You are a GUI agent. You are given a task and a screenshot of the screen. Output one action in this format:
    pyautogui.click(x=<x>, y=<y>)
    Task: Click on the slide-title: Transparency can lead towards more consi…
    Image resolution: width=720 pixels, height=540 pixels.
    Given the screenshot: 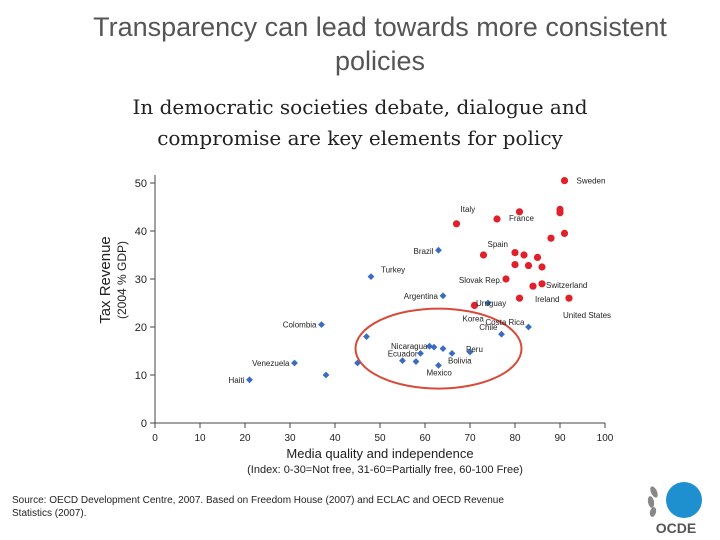 What is the action you would take?
    pyautogui.click(x=380, y=44)
    